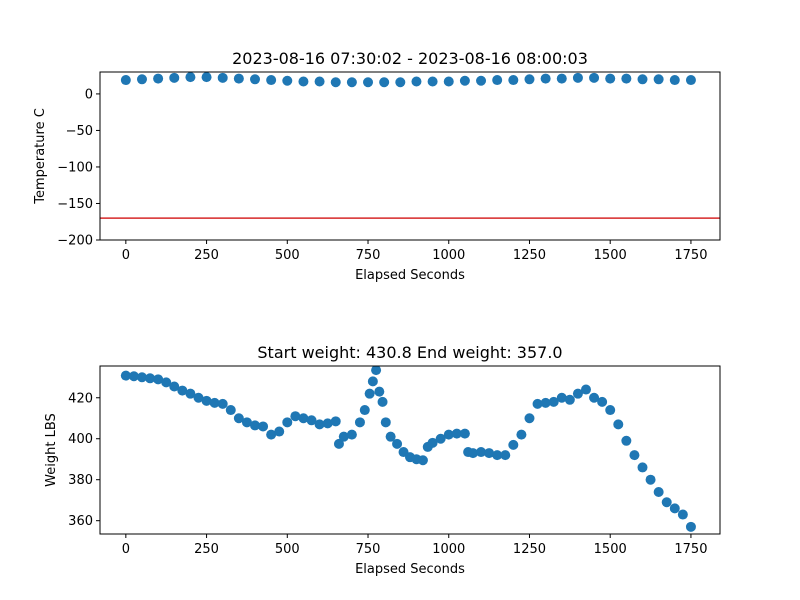 The width and height of the screenshot is (800, 600). What do you see at coordinates (206, 549) in the screenshot?
I see `weight-x-tick-label: 250` at bounding box center [206, 549].